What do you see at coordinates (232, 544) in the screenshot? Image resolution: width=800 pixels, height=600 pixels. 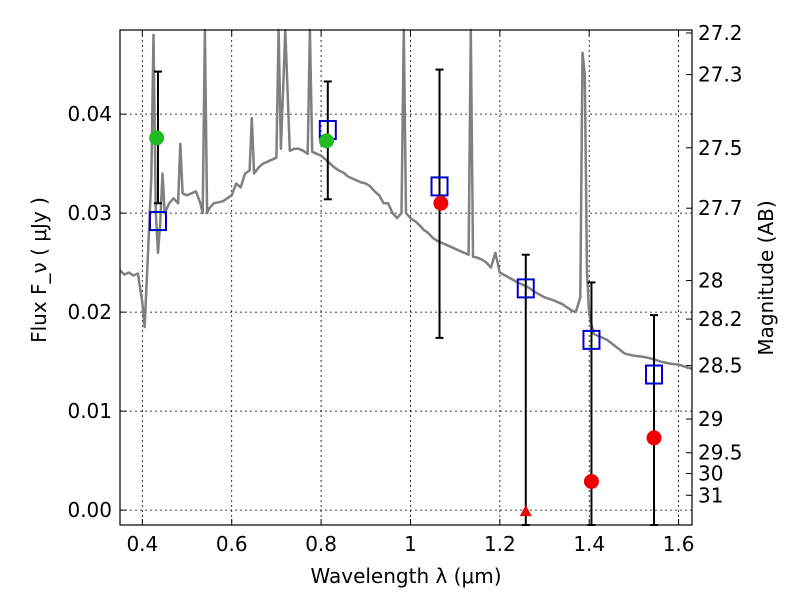 I see `x-tick-label: 0.6` at bounding box center [232, 544].